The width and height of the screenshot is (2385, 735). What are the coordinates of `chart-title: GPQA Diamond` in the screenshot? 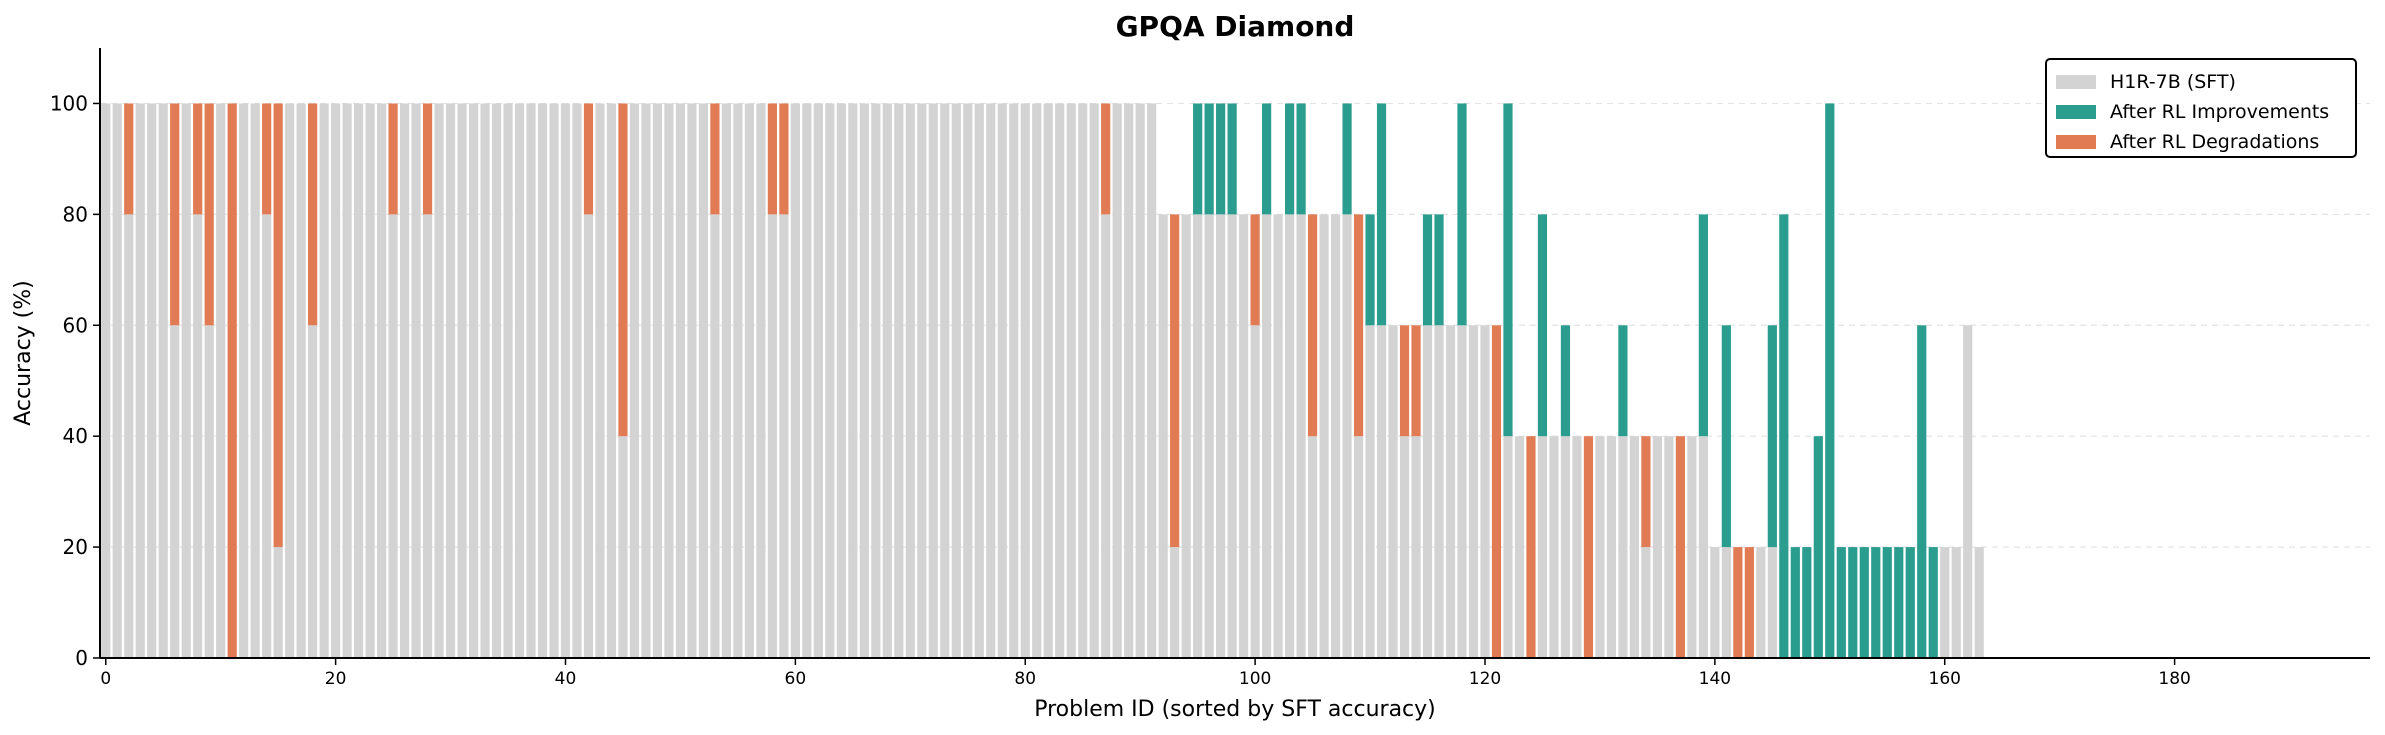 It's located at (1235, 26).